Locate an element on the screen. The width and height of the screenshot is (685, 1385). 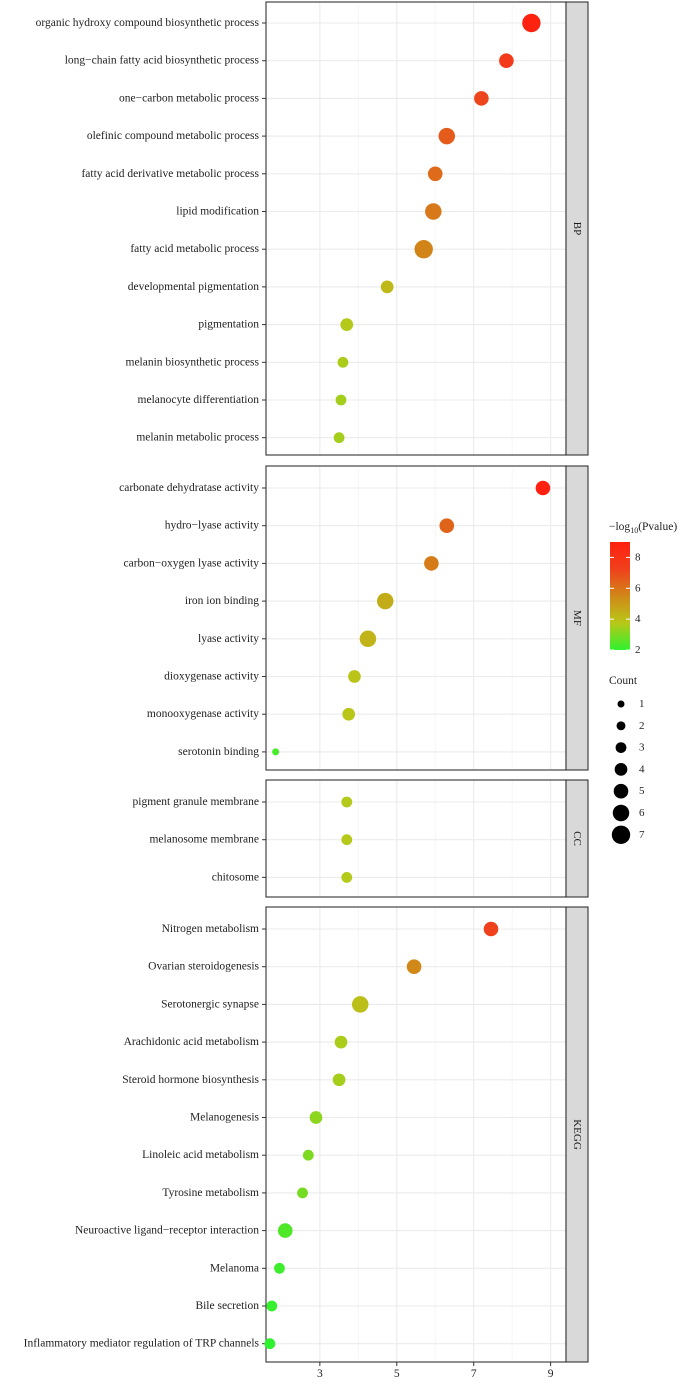
term-label: iron ion binding is located at coordinates (222, 601).